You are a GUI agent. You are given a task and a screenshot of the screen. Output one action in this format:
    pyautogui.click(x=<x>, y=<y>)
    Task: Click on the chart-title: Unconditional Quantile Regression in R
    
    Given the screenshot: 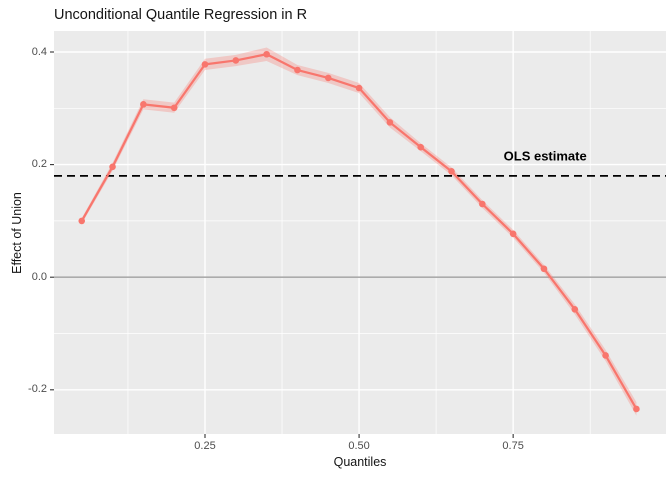 What is the action you would take?
    pyautogui.click(x=181, y=15)
    